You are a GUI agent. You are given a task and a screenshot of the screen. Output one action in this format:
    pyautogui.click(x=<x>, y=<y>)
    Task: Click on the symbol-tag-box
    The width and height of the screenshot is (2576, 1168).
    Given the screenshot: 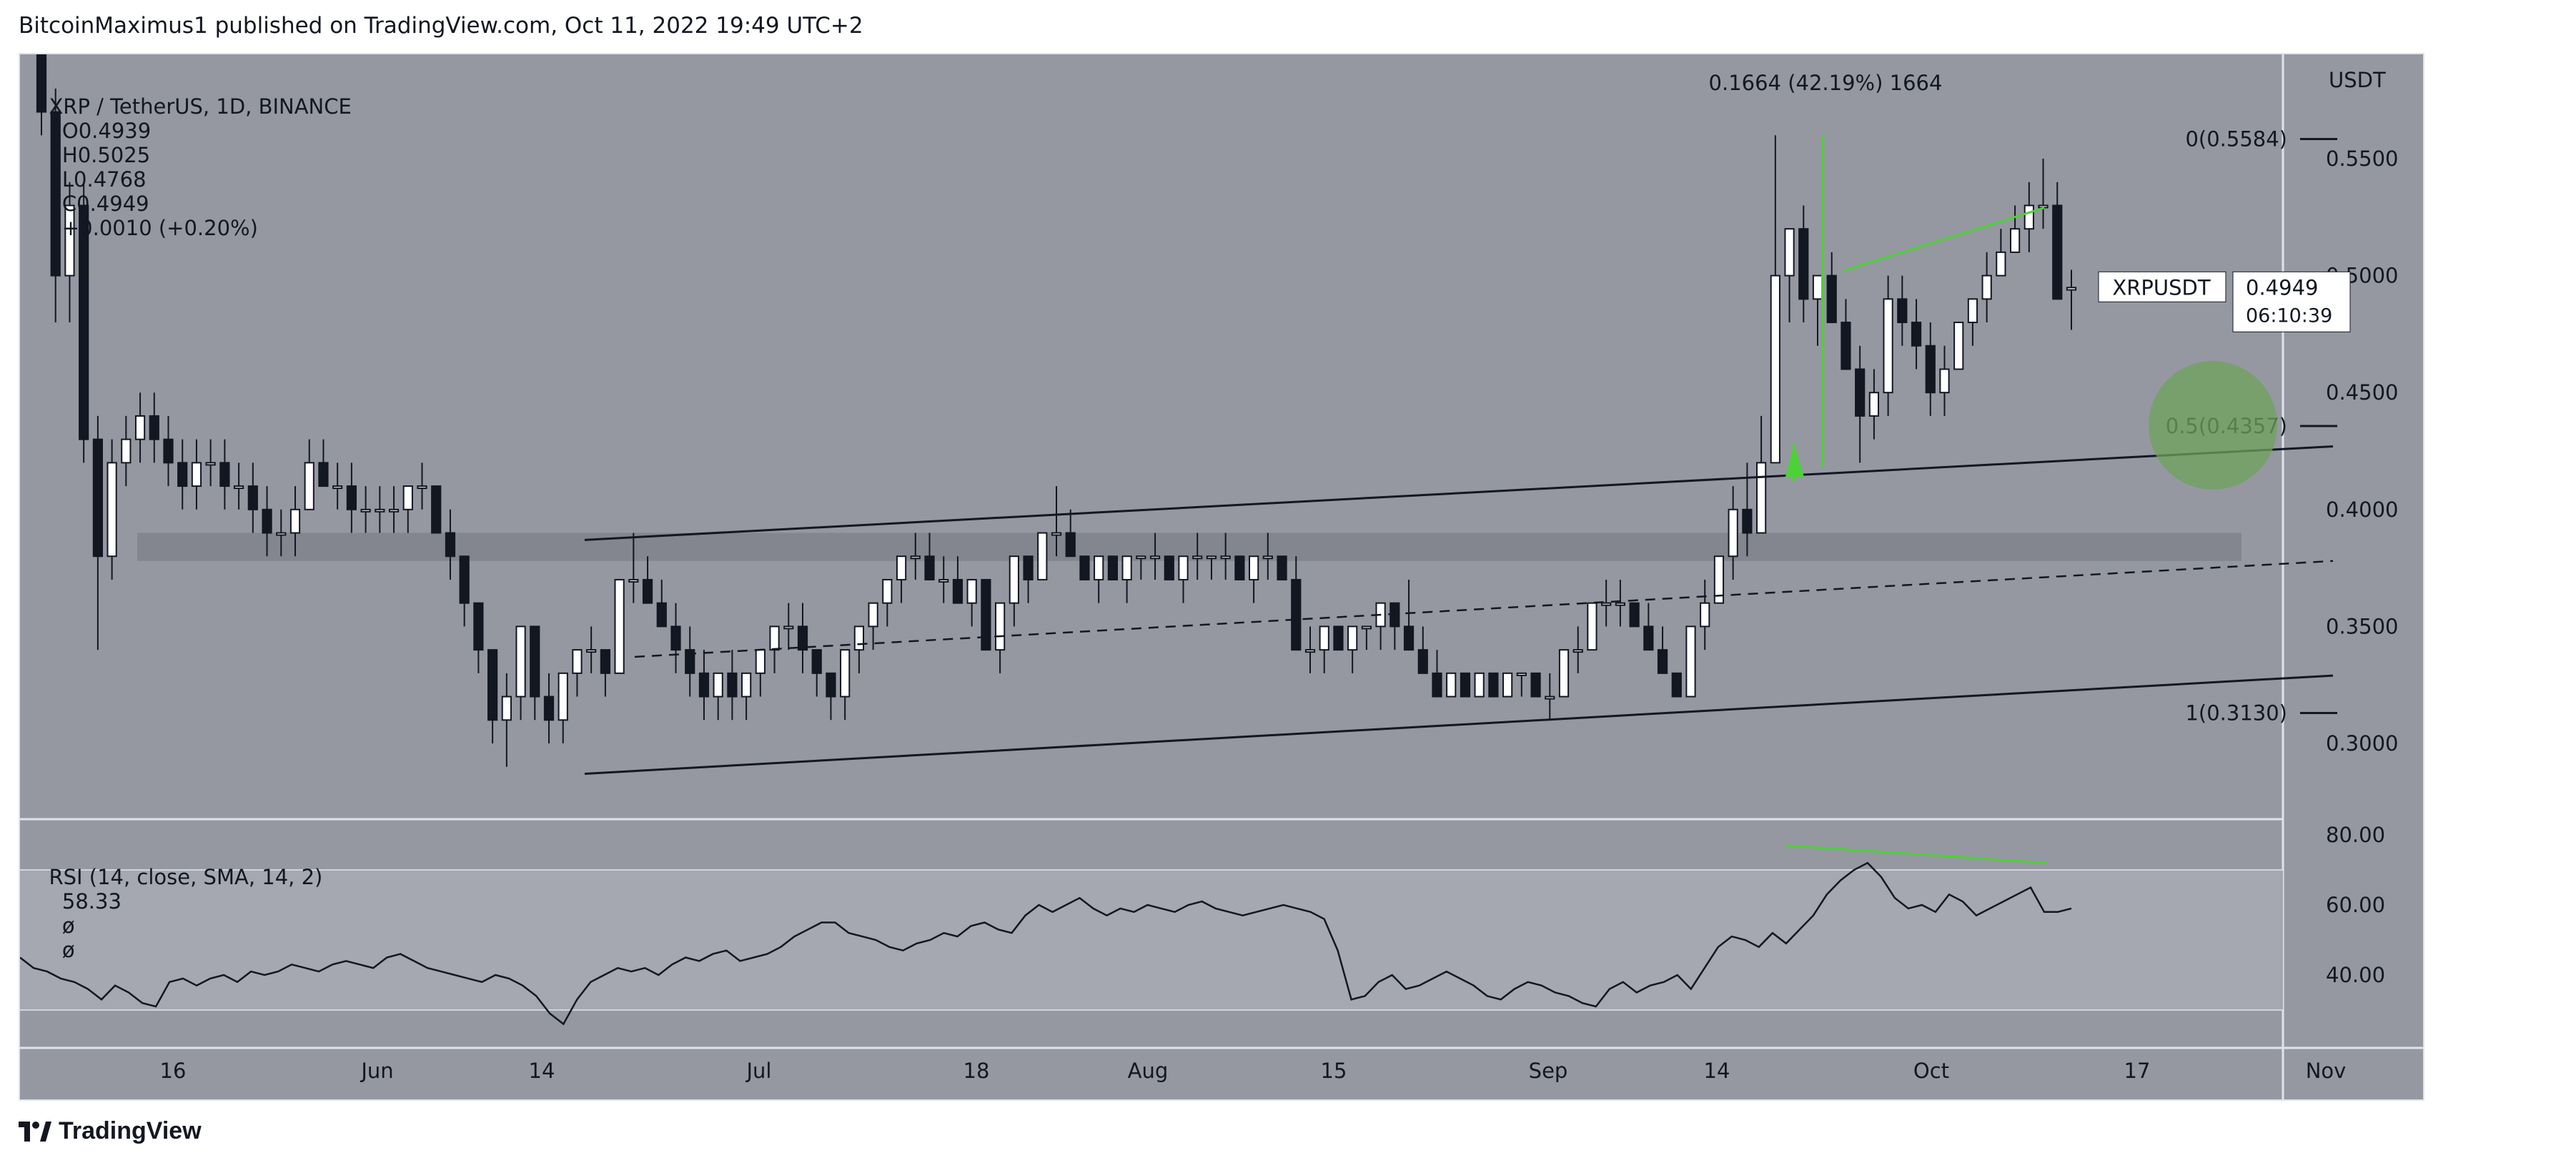 What is the action you would take?
    pyautogui.click(x=2162, y=286)
    